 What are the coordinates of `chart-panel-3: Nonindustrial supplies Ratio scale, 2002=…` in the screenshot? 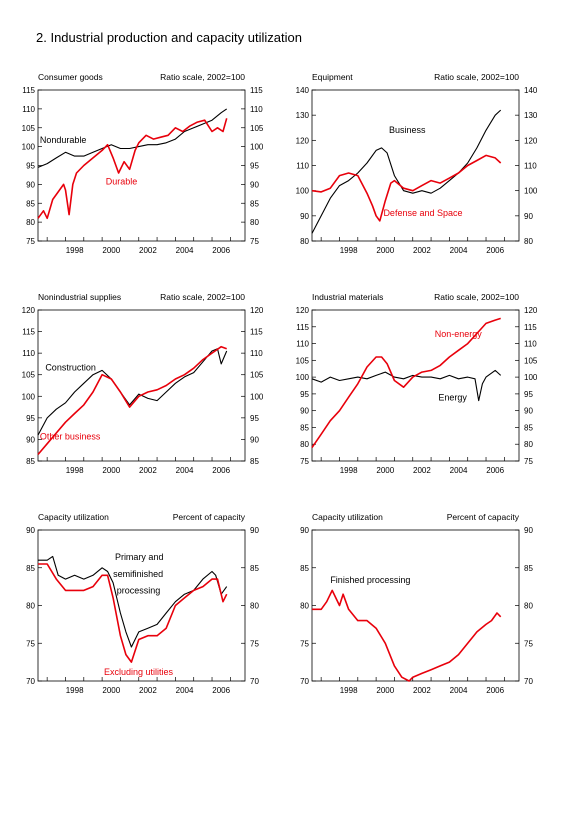 It's located at (146, 395).